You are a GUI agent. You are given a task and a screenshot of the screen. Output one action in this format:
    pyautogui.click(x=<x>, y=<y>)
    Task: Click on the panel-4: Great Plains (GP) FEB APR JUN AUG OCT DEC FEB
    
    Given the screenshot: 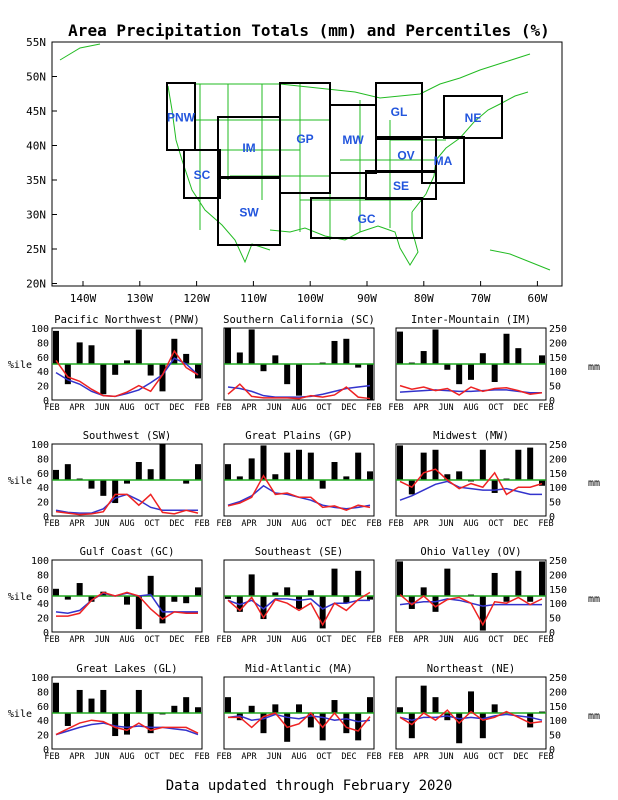 What is the action you would take?
    pyautogui.click(x=298, y=479)
    